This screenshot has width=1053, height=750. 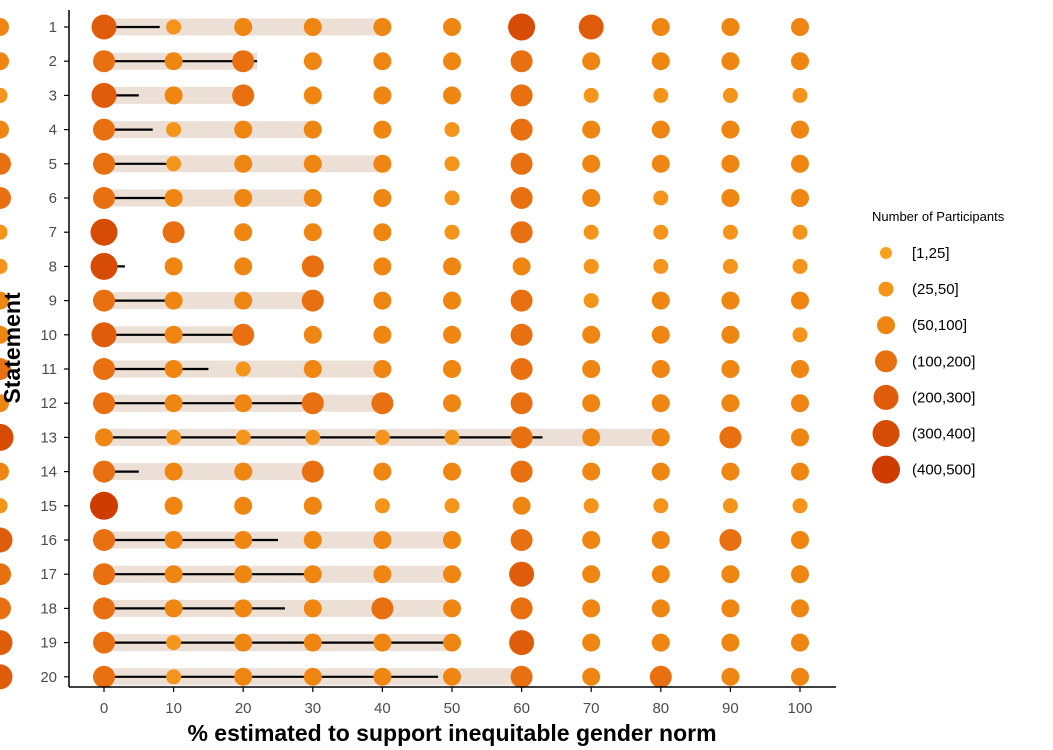 I want to click on point-s20-x10, so click(x=174, y=677).